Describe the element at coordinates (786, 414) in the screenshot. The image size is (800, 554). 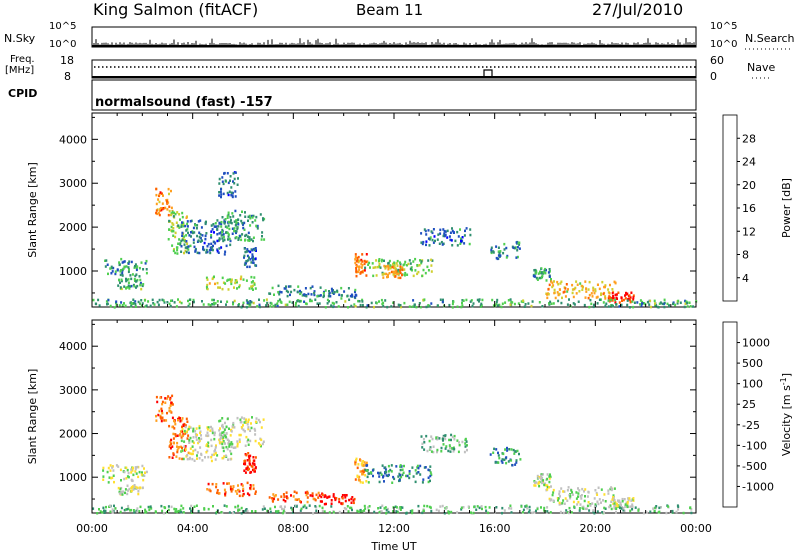
I see `velocity-colorbar-label: Velocity [m s-1]` at that location.